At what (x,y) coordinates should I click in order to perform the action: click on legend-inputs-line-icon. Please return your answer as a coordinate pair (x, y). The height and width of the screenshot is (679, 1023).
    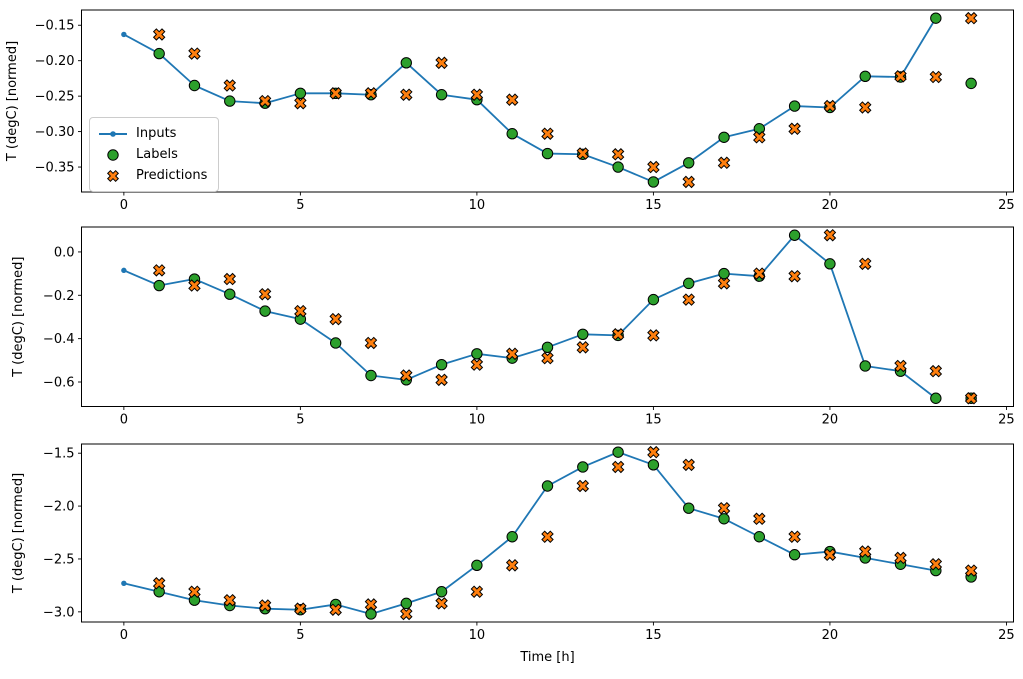
    Looking at the image, I should click on (113, 134).